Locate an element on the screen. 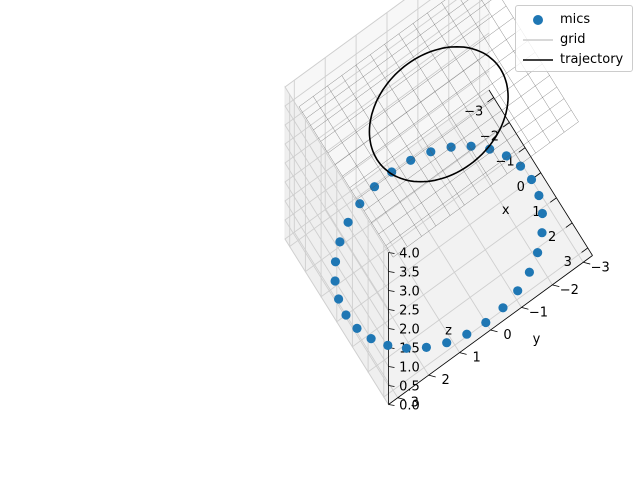  y-tick-label: 2 is located at coordinates (446, 380).